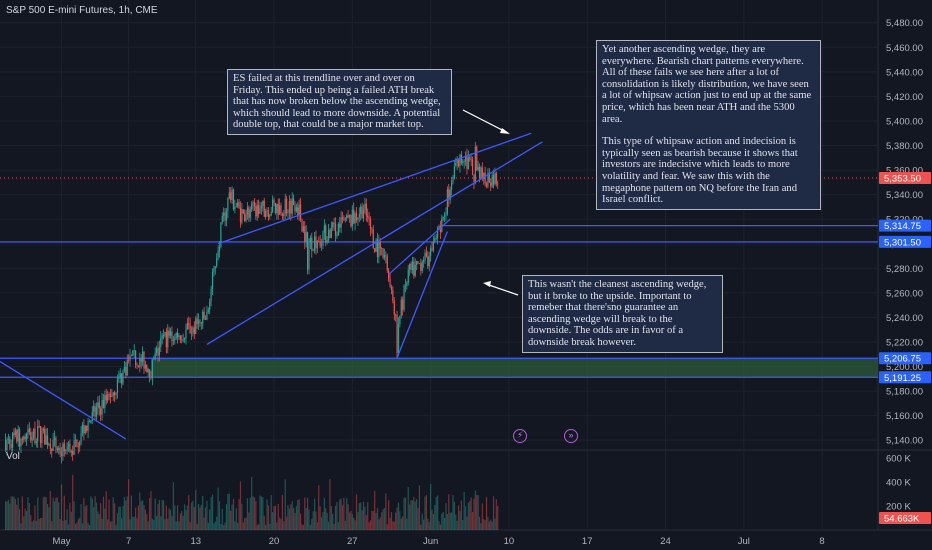 Image resolution: width=932 pixels, height=550 pixels. Describe the element at coordinates (821, 541) in the screenshot. I see `x-tick-label: 8` at that location.